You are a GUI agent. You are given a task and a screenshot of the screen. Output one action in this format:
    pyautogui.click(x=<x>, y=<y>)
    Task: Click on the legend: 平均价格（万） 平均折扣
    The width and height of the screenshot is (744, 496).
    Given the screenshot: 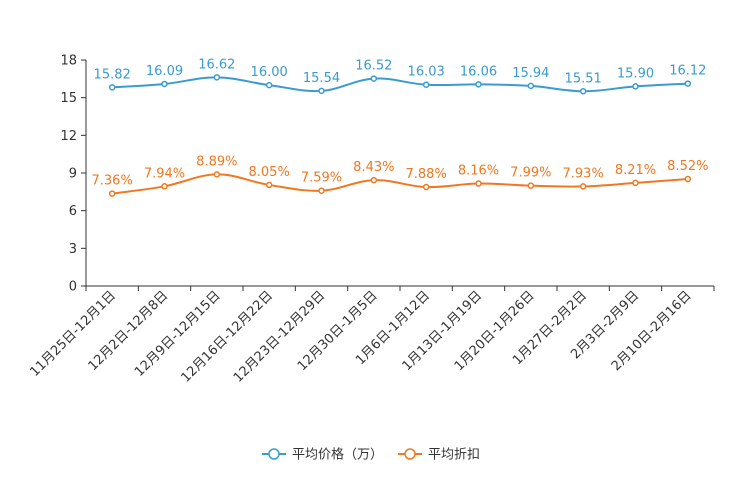 What is the action you would take?
    pyautogui.click(x=371, y=455)
    